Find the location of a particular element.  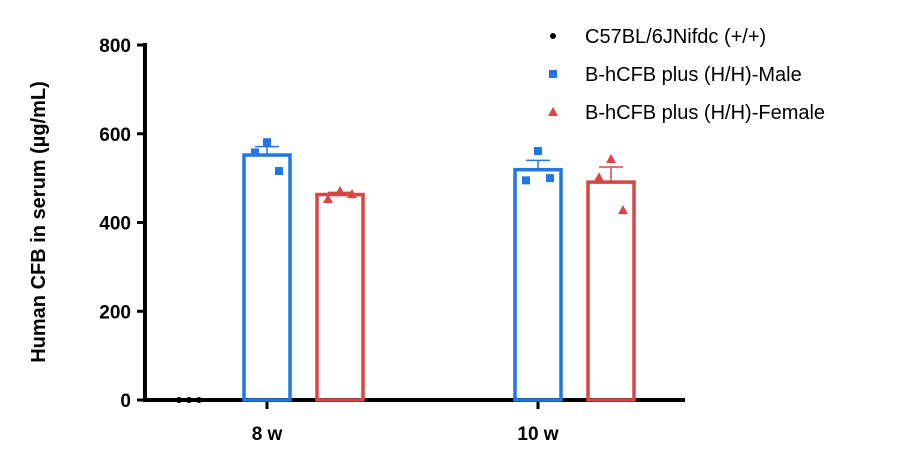

y-tick-label: 400 is located at coordinates (115, 224).